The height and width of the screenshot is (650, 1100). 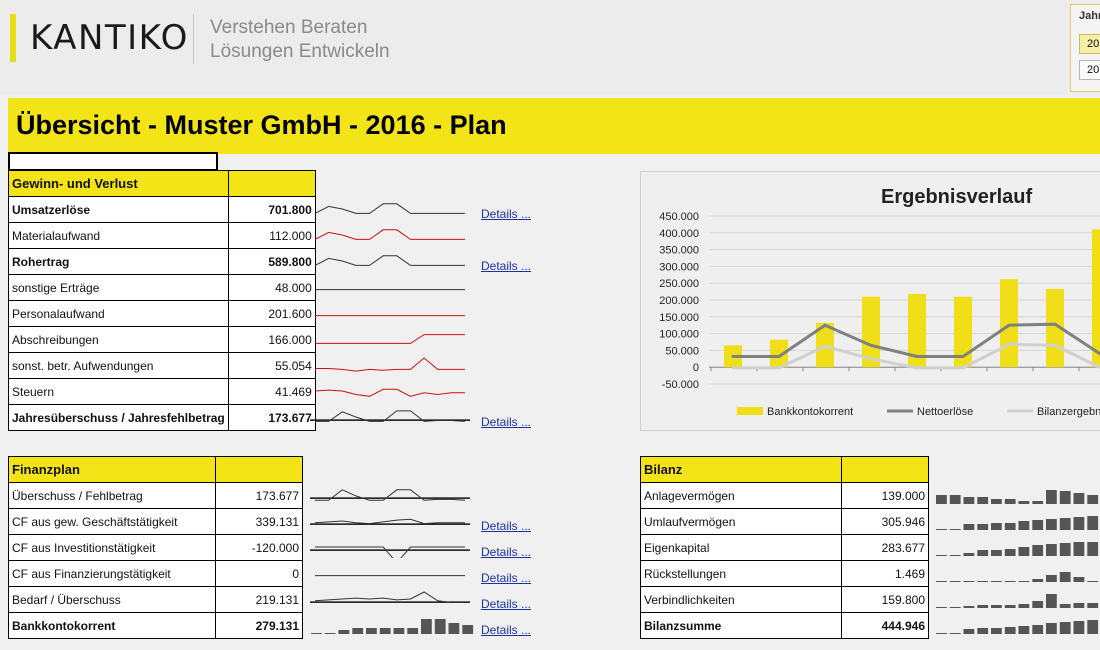 What do you see at coordinates (259, 521) in the screenshot?
I see `row-value: 339.131` at bounding box center [259, 521].